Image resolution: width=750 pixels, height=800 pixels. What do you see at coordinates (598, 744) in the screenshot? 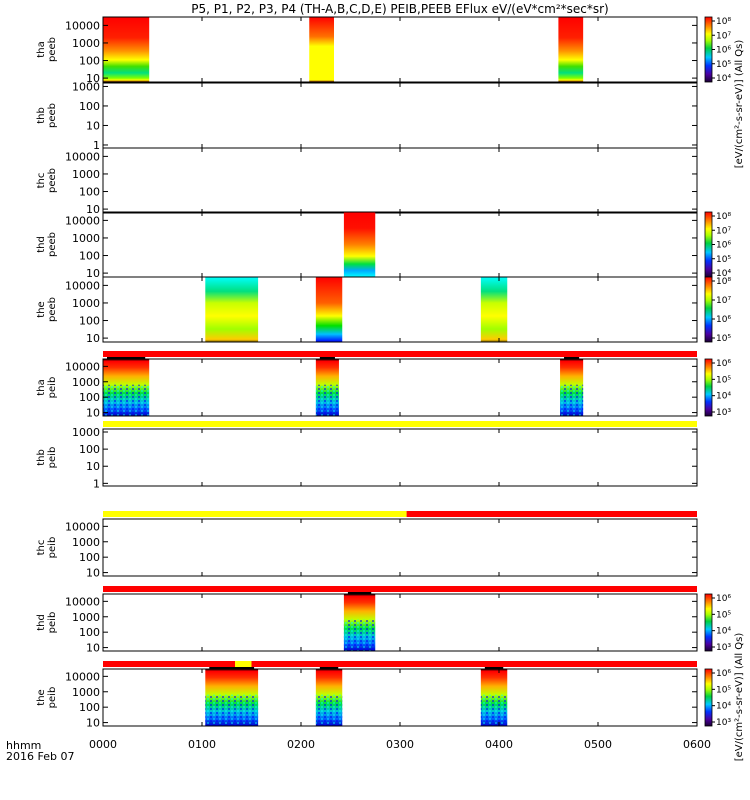
I see `x-tick-label: 0500` at bounding box center [598, 744].